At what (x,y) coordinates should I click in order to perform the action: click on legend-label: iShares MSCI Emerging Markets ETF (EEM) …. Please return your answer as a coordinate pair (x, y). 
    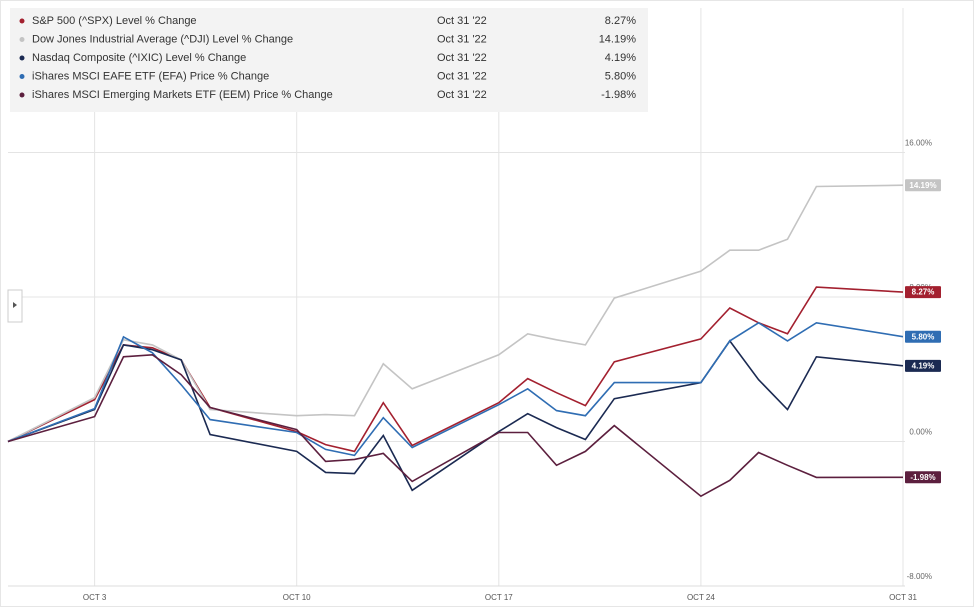
    Looking at the image, I should click on (182, 95).